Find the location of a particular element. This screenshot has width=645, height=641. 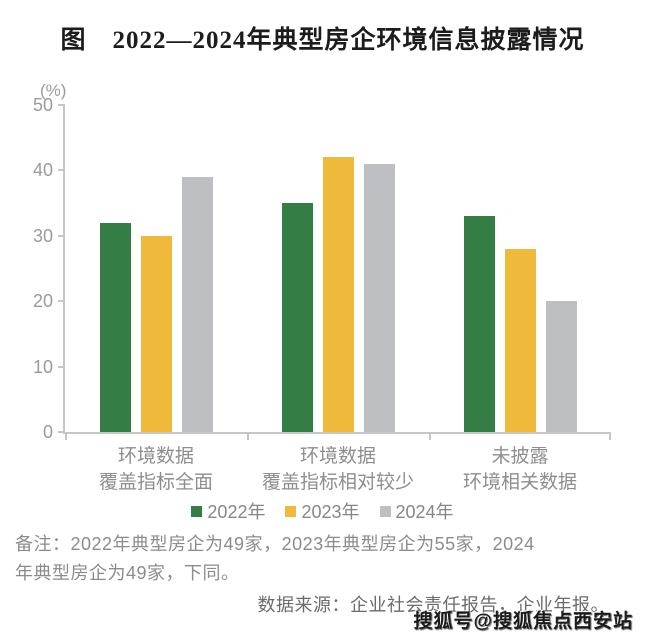

legend-item: 2024年 is located at coordinates (416, 511).